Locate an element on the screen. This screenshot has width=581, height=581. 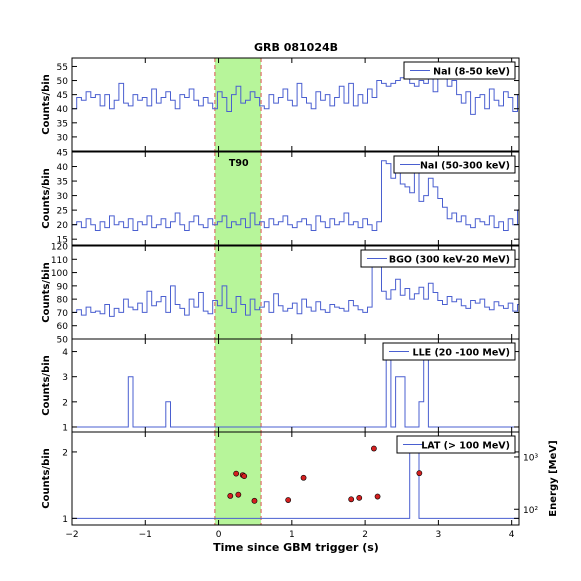
shaded-interval-label: T90 is located at coordinates (239, 163).